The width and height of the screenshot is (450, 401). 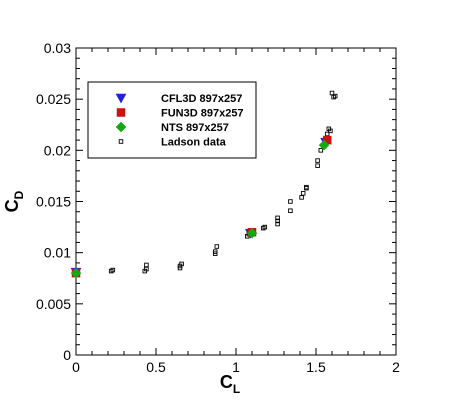 I want to click on legend-label: FUN3D 897x257, so click(x=202, y=114).